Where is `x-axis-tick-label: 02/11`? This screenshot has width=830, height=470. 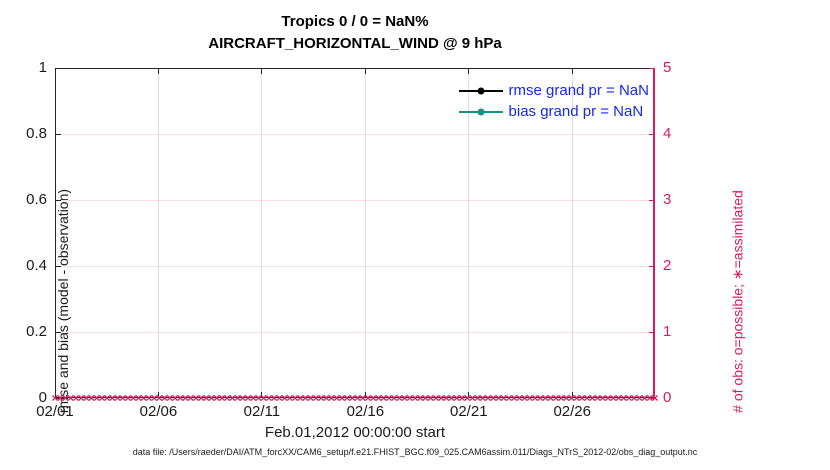
x-axis-tick-label: 02/11 is located at coordinates (262, 411).